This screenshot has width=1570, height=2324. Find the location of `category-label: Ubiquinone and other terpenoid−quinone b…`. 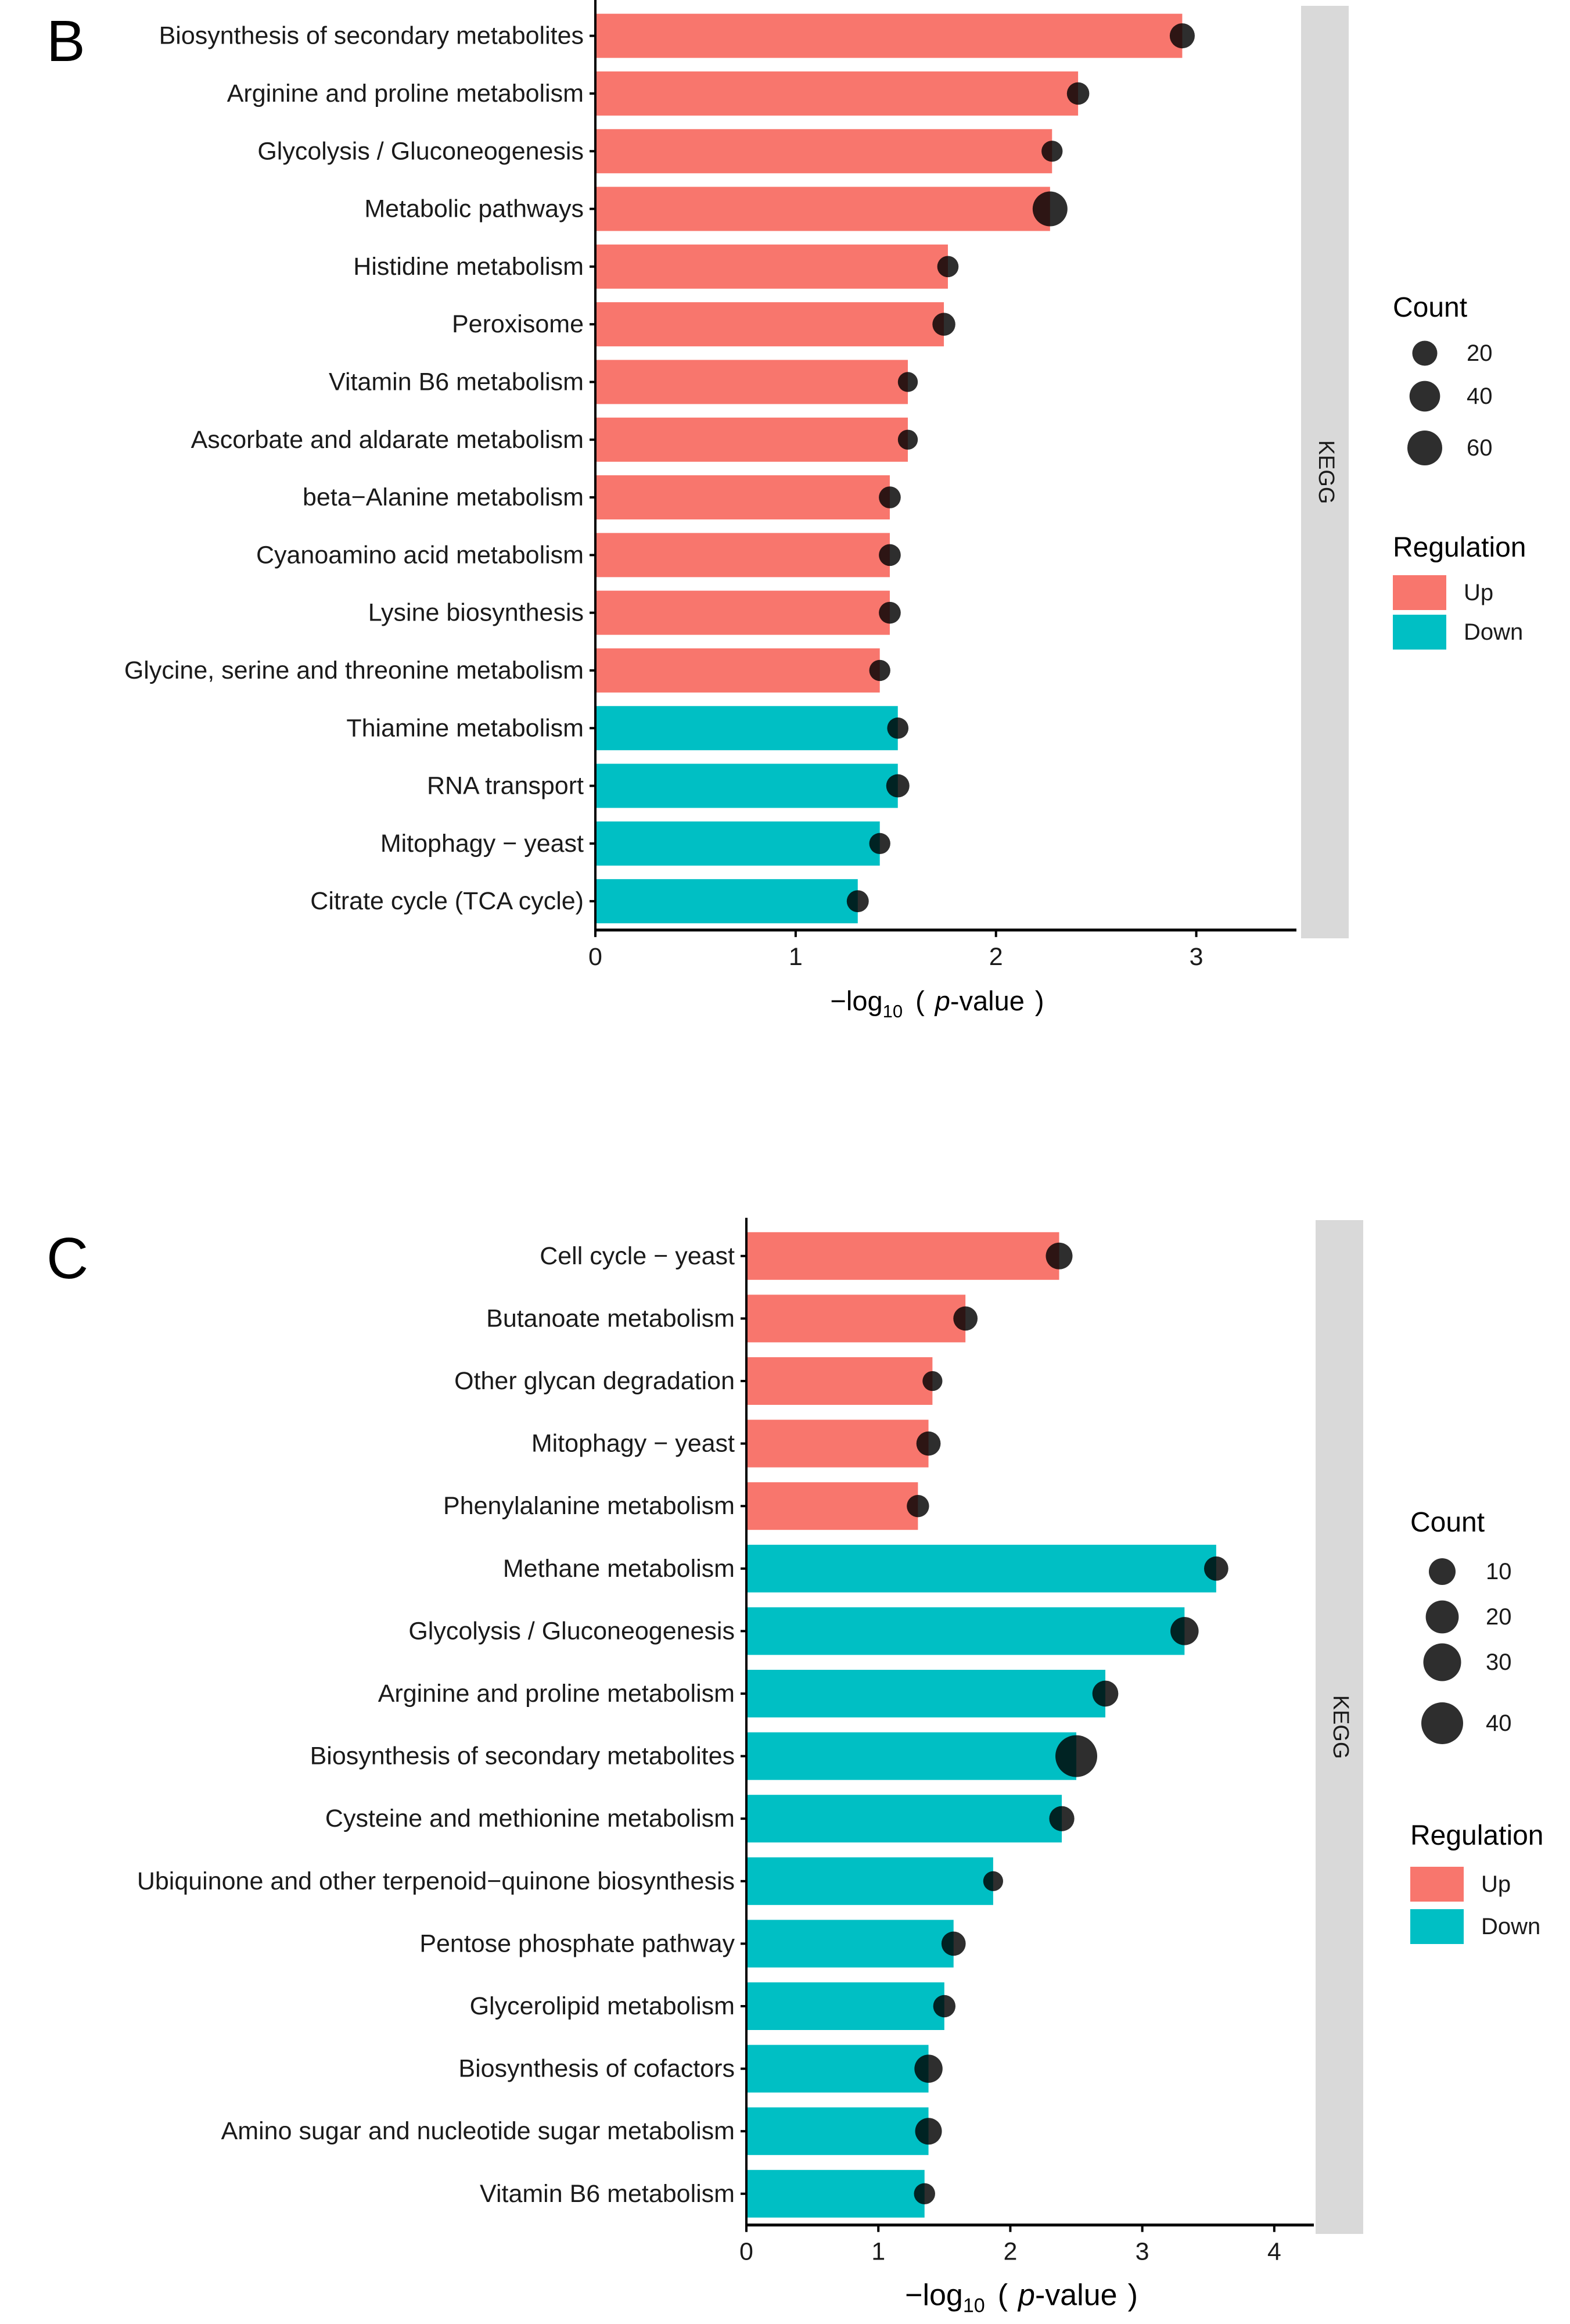

category-label: Ubiquinone and other terpenoid−quinone b… is located at coordinates (436, 1881).